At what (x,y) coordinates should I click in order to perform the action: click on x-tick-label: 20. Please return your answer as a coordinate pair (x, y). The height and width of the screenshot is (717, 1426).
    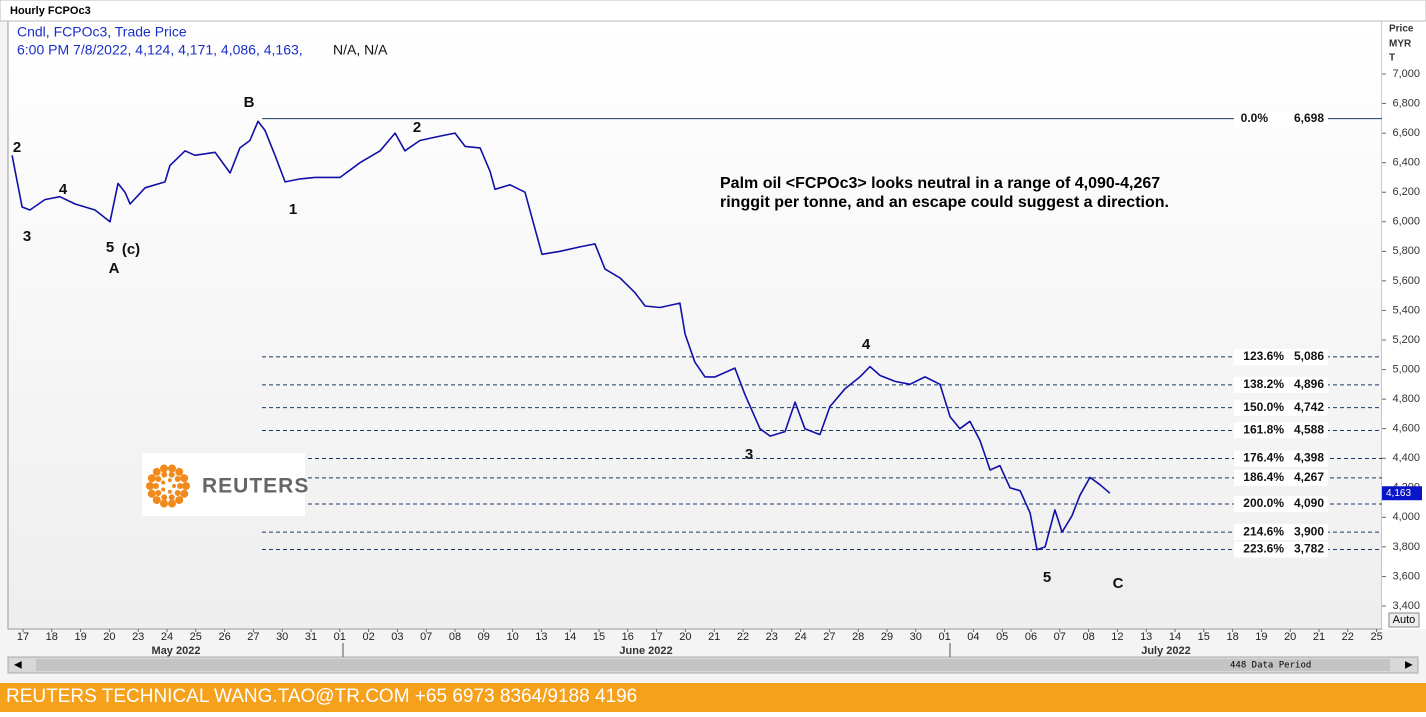
    Looking at the image, I should click on (1290, 637).